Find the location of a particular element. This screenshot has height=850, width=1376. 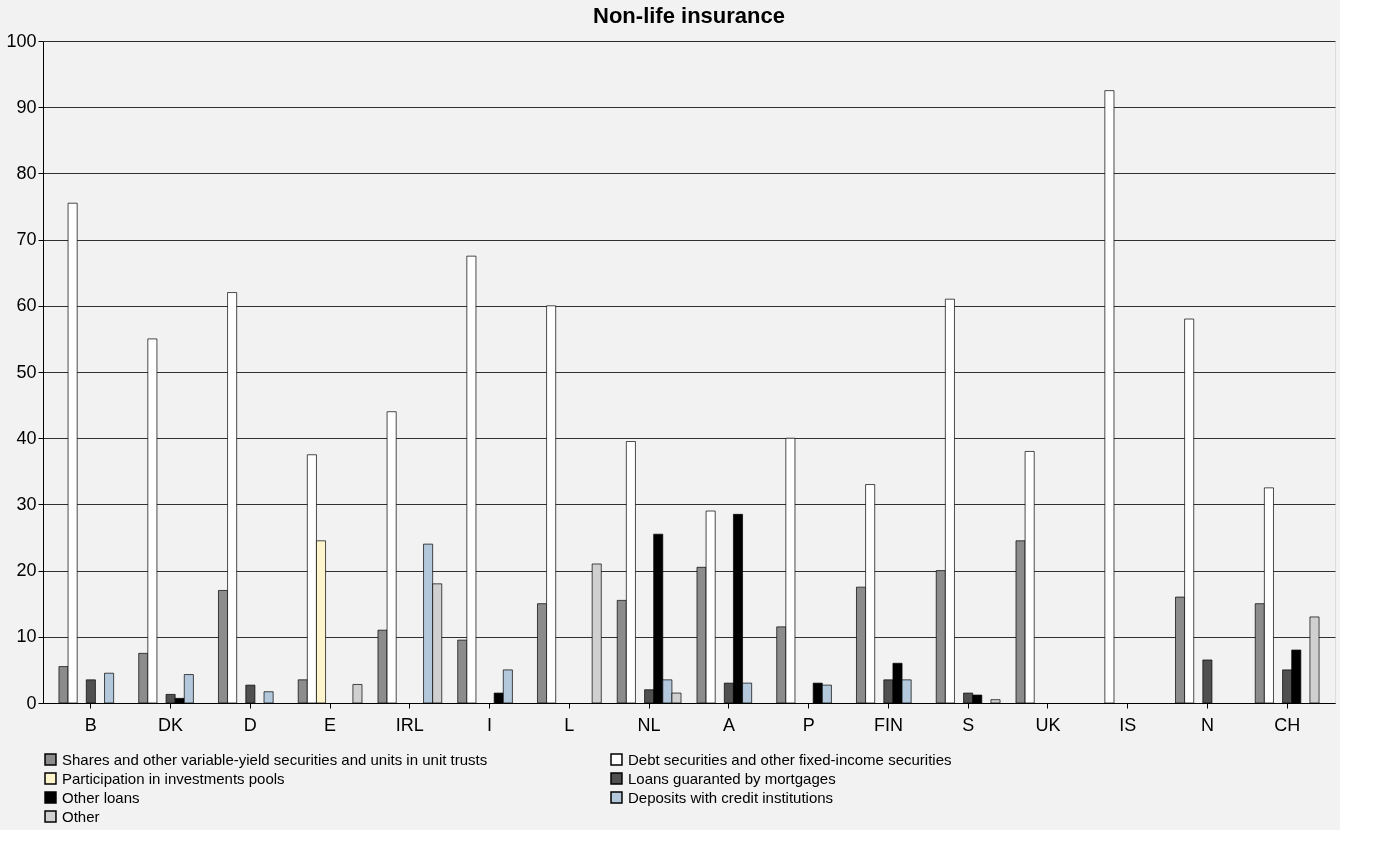

x-tick-label: CH is located at coordinates (1287, 724).